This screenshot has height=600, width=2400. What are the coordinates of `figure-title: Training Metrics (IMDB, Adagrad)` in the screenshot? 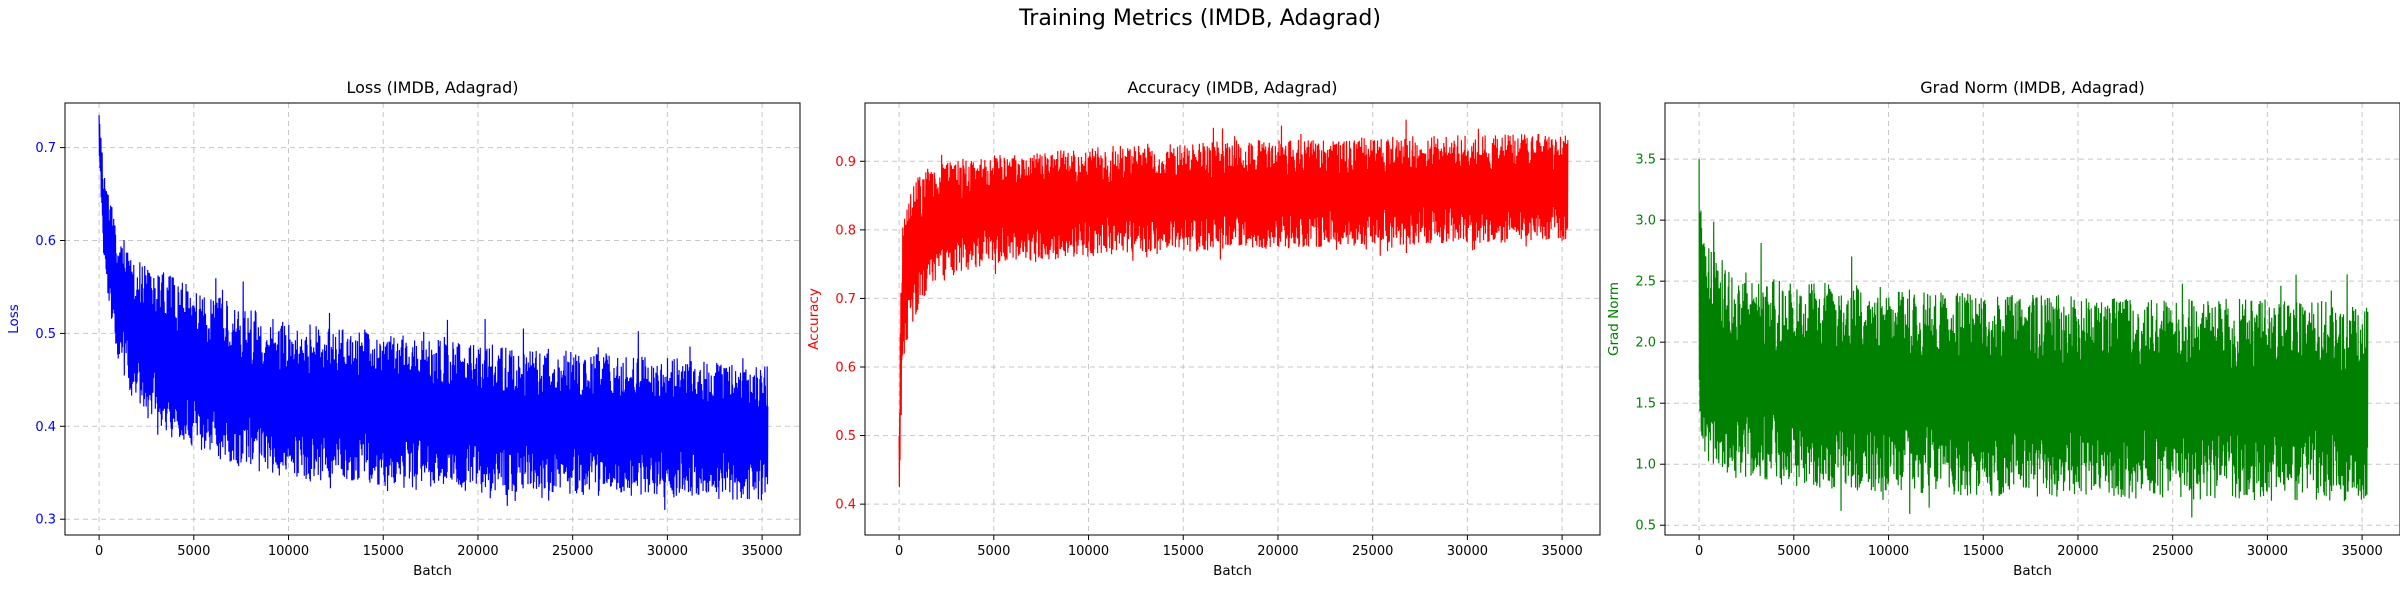 It's located at (1200, 18).